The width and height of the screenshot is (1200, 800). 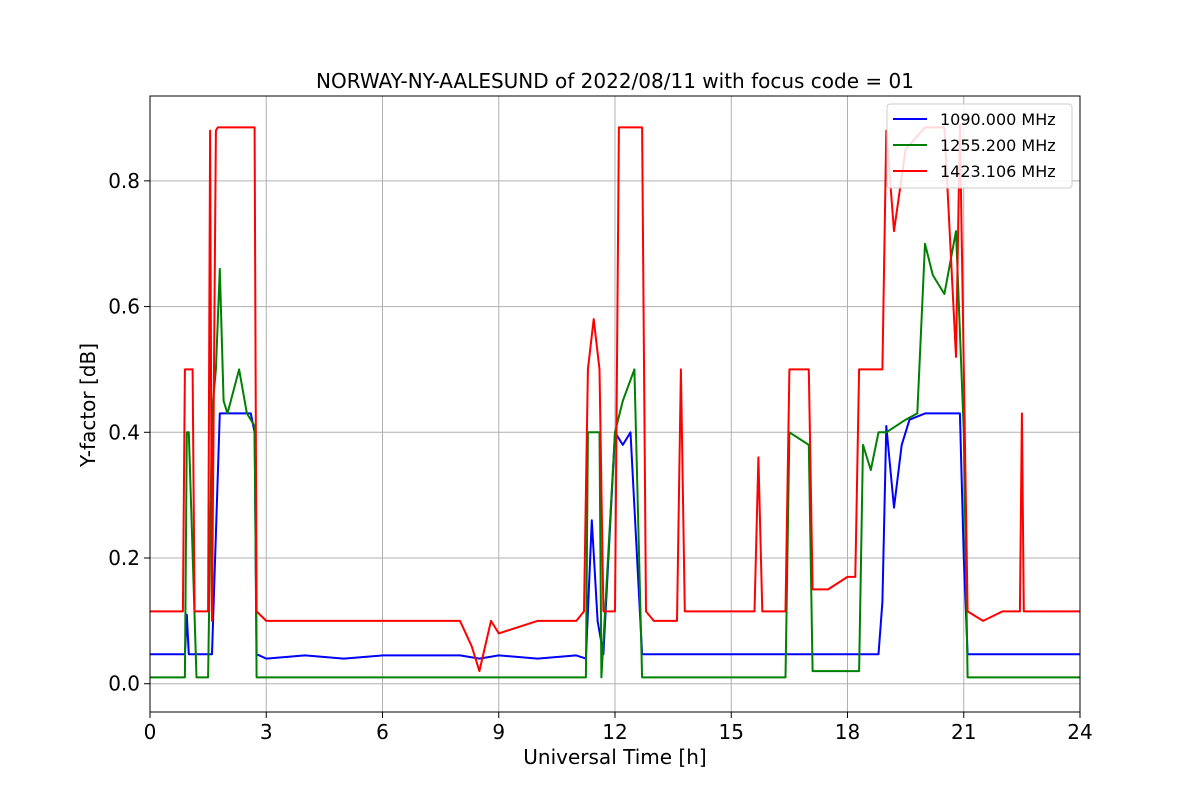 What do you see at coordinates (998, 145) in the screenshot?
I see `legend-label: 1255.200 MHz` at bounding box center [998, 145].